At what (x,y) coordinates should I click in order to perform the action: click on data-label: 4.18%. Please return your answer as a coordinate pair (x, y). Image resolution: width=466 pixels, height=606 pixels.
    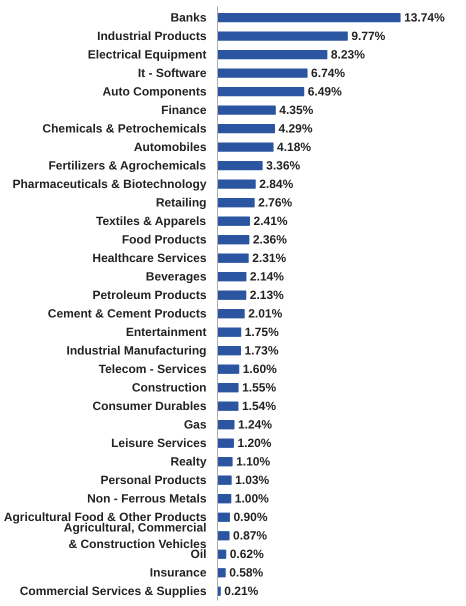
    Looking at the image, I should click on (294, 147).